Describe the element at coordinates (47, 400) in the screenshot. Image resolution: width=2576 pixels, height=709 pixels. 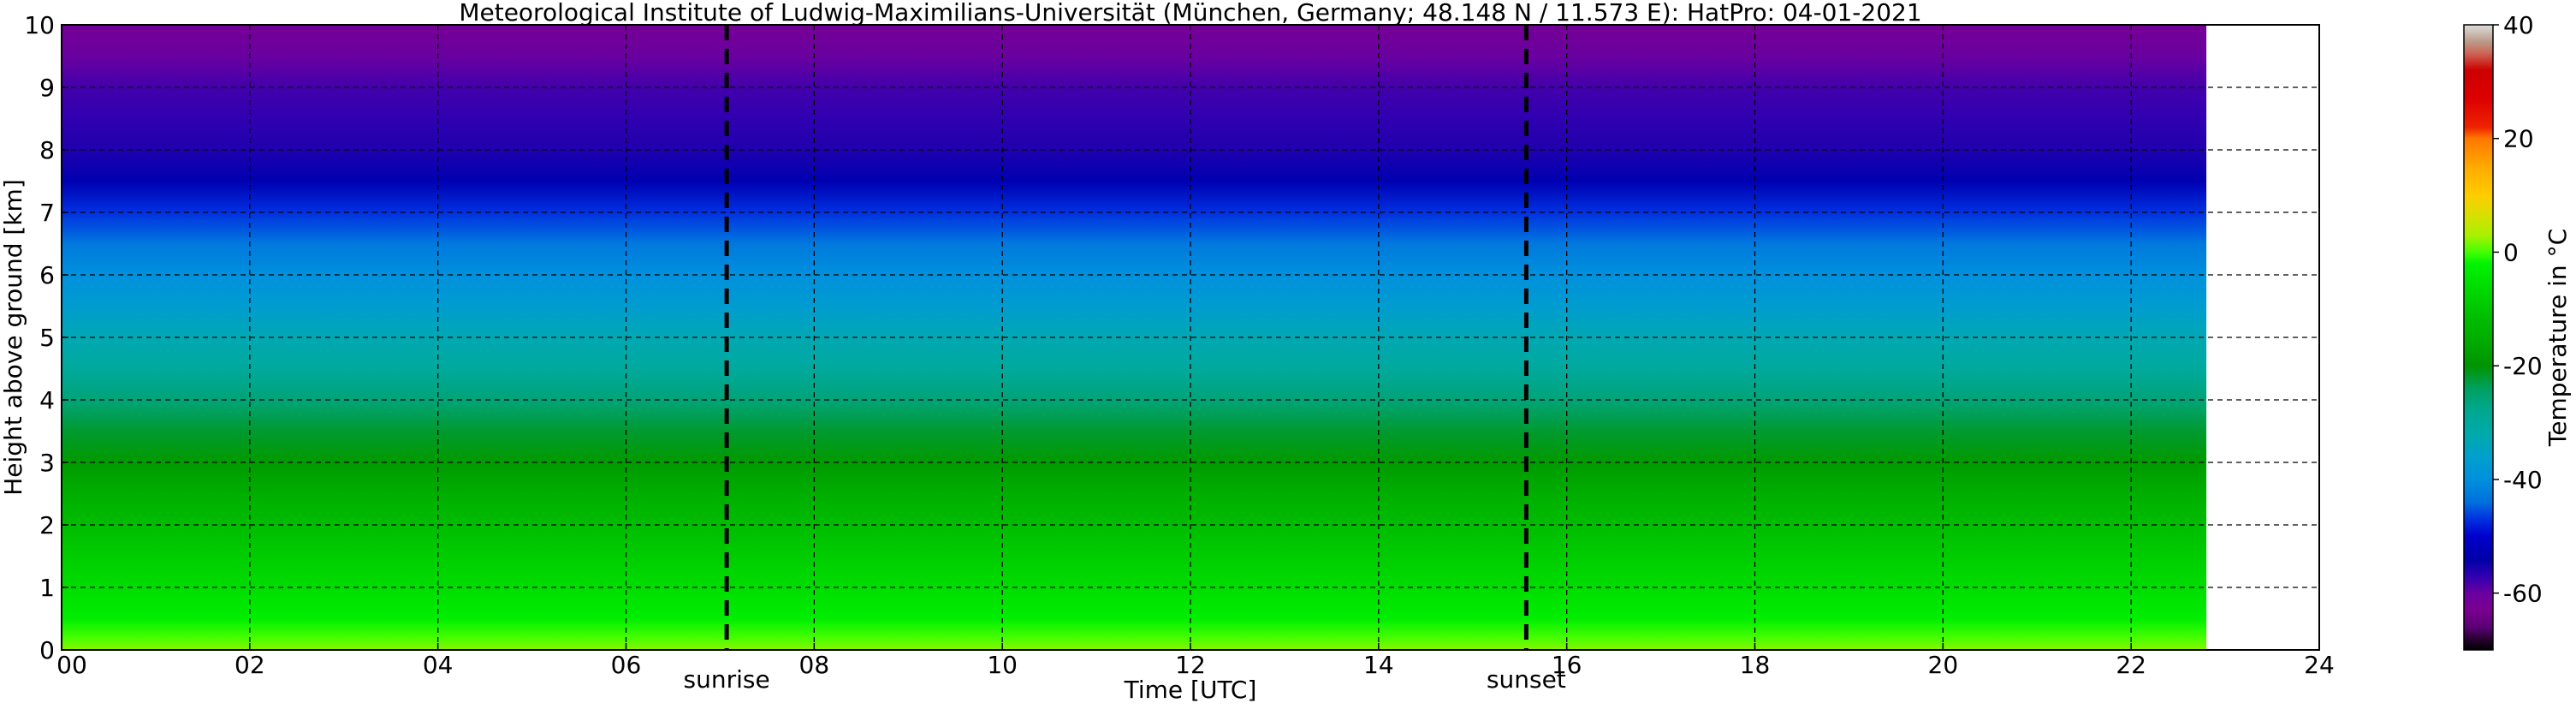
I see `y-tick-label: 4` at that location.